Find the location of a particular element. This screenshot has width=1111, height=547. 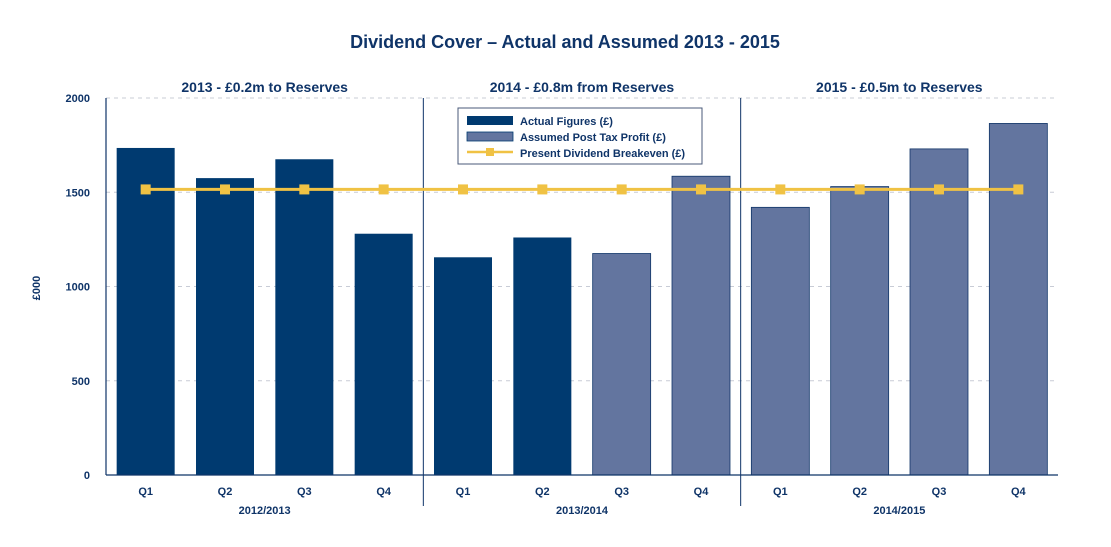

legend-label-actual: Actual Figures (£) is located at coordinates (566, 122).